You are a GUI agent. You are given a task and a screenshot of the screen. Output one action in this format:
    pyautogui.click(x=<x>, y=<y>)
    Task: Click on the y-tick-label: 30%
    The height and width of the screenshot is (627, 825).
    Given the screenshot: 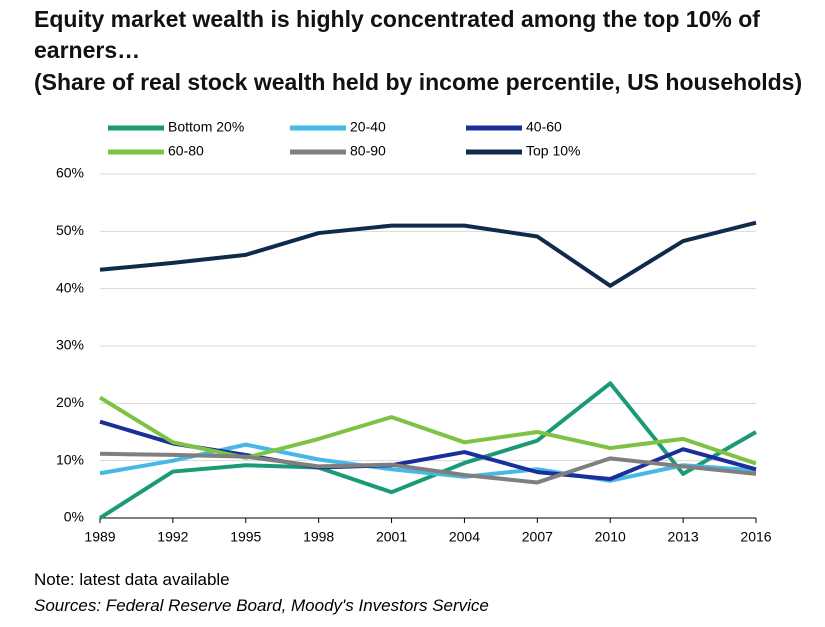 What is the action you would take?
    pyautogui.click(x=70, y=345)
    